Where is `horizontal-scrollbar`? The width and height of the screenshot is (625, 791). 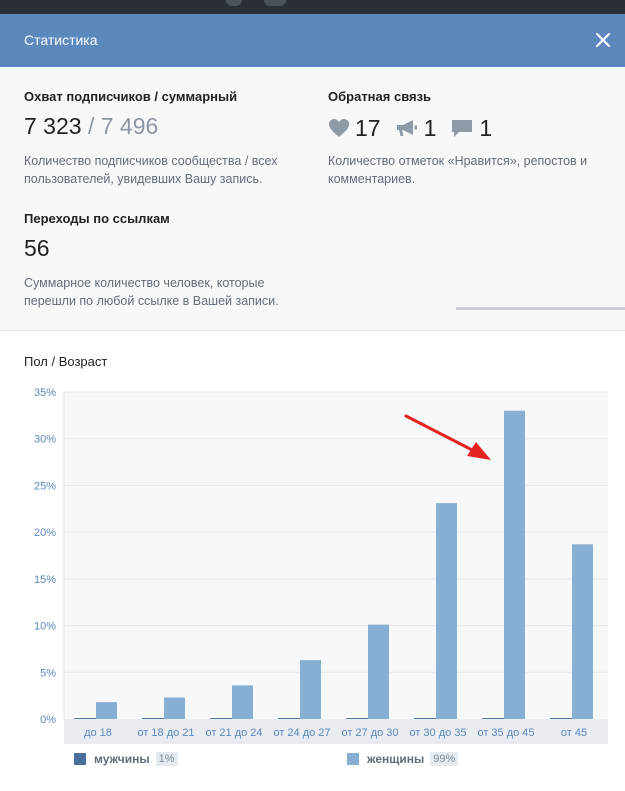 horizontal-scrollbar is located at coordinates (540, 308).